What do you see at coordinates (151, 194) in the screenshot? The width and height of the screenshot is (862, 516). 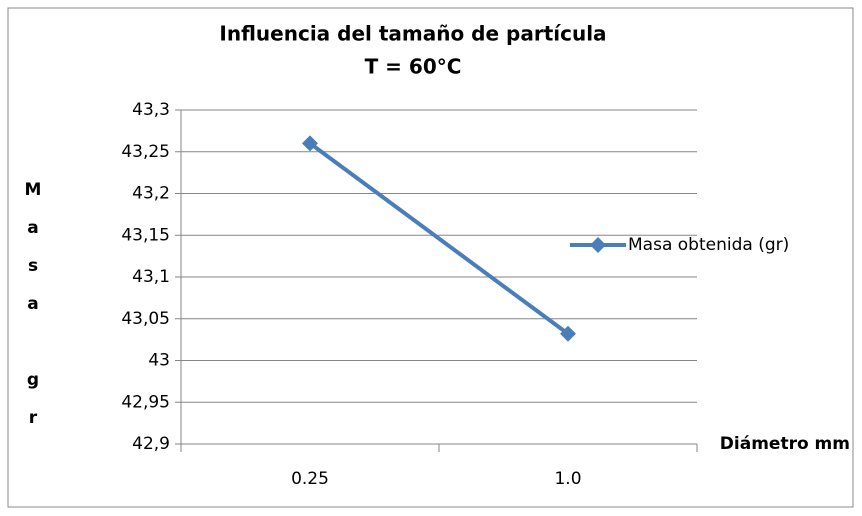 I see `y-tick-label: 43,2` at bounding box center [151, 194].